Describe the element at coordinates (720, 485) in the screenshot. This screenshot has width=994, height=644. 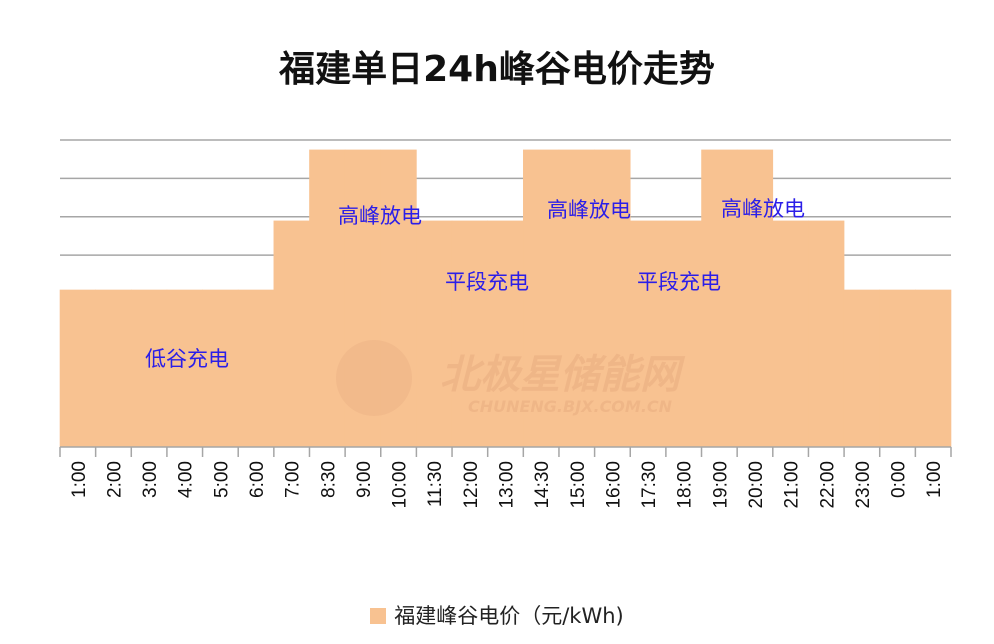
I see `x-tick-label: 19:00` at that location.